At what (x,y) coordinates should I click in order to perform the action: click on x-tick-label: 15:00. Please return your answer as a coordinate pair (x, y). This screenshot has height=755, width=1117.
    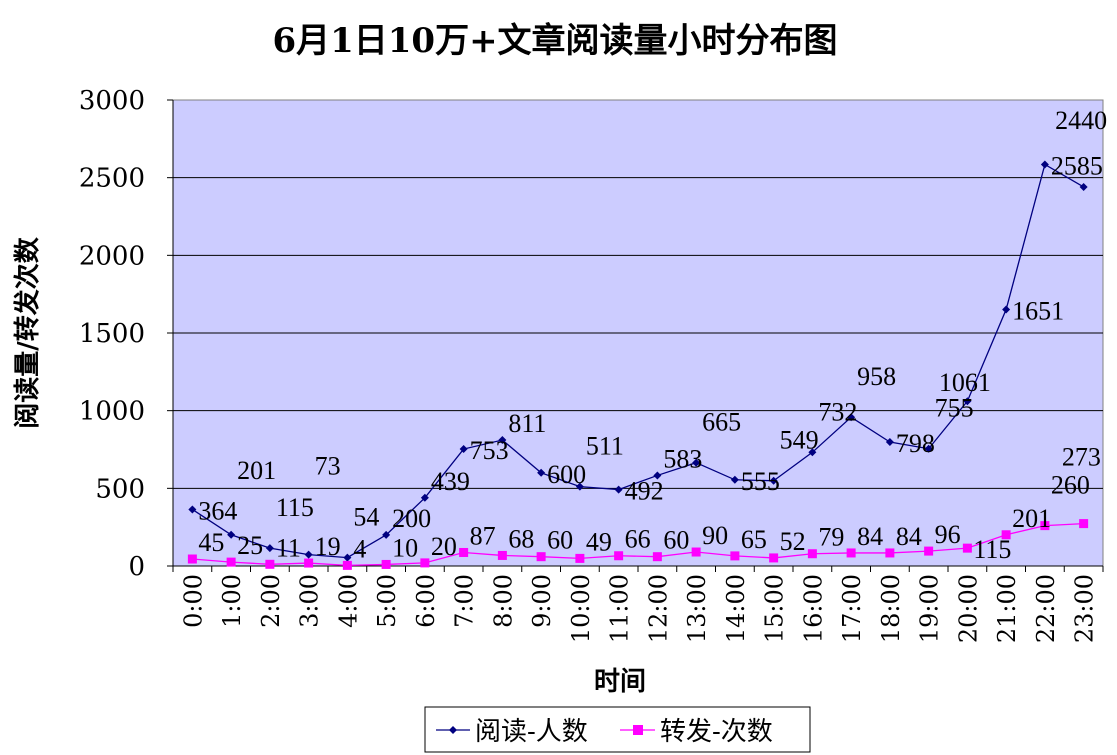
    Looking at the image, I should click on (775, 608).